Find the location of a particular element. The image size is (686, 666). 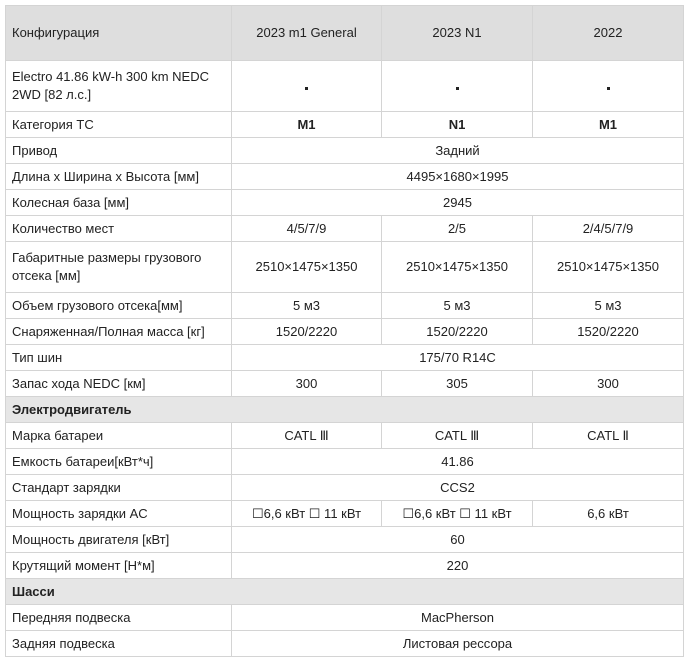

row: Крутящий момент [Н*м] 220 is located at coordinates (344, 565).